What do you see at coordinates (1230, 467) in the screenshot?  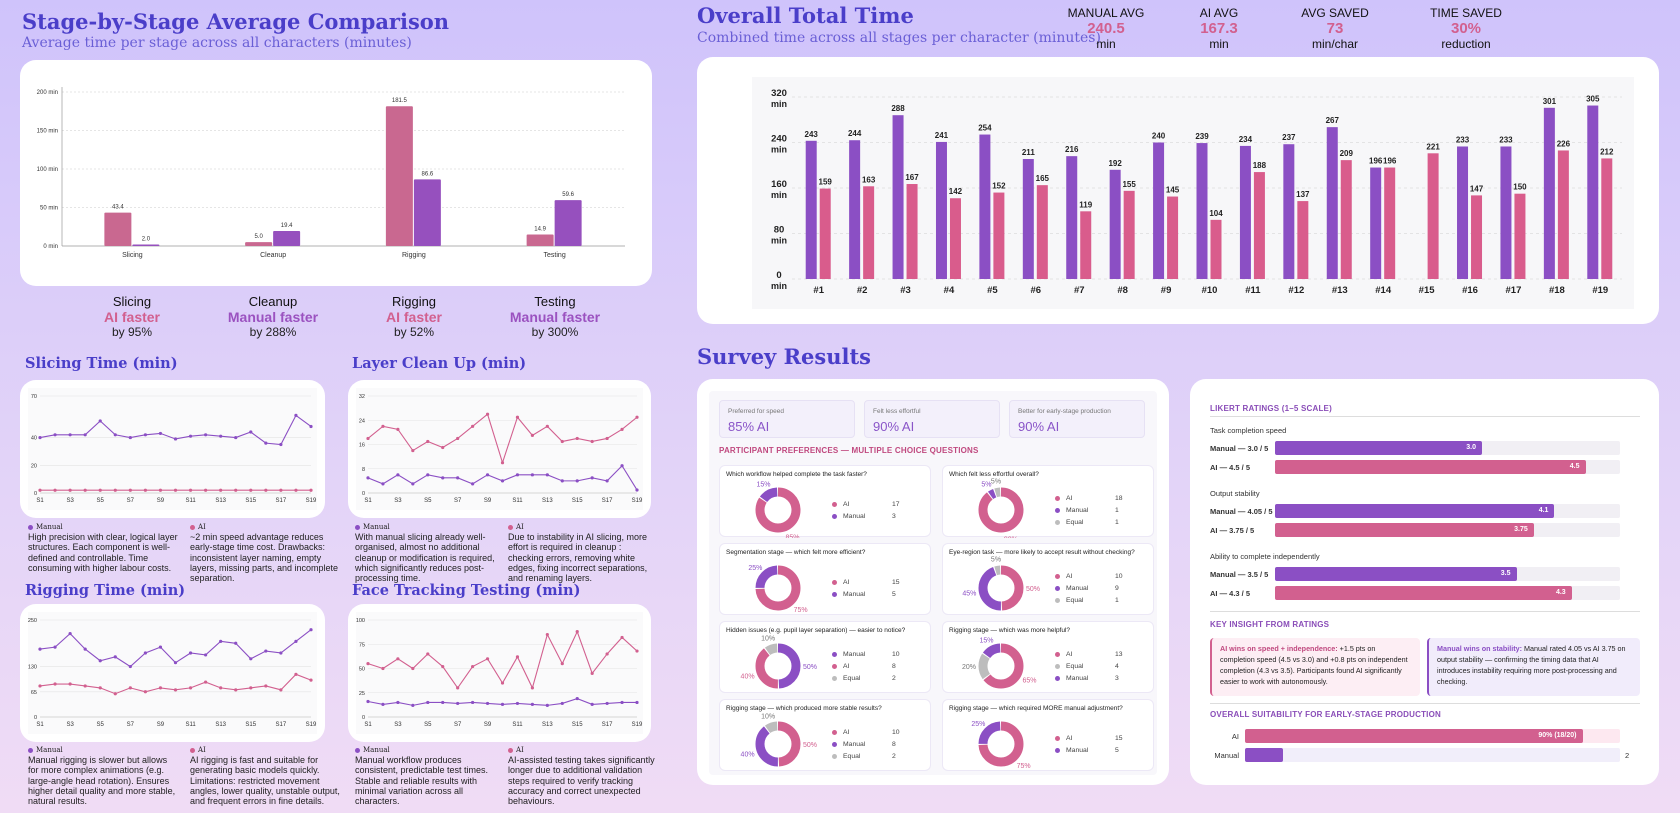 I see `likert-row-label: AI — 4.5 / 5` at bounding box center [1230, 467].